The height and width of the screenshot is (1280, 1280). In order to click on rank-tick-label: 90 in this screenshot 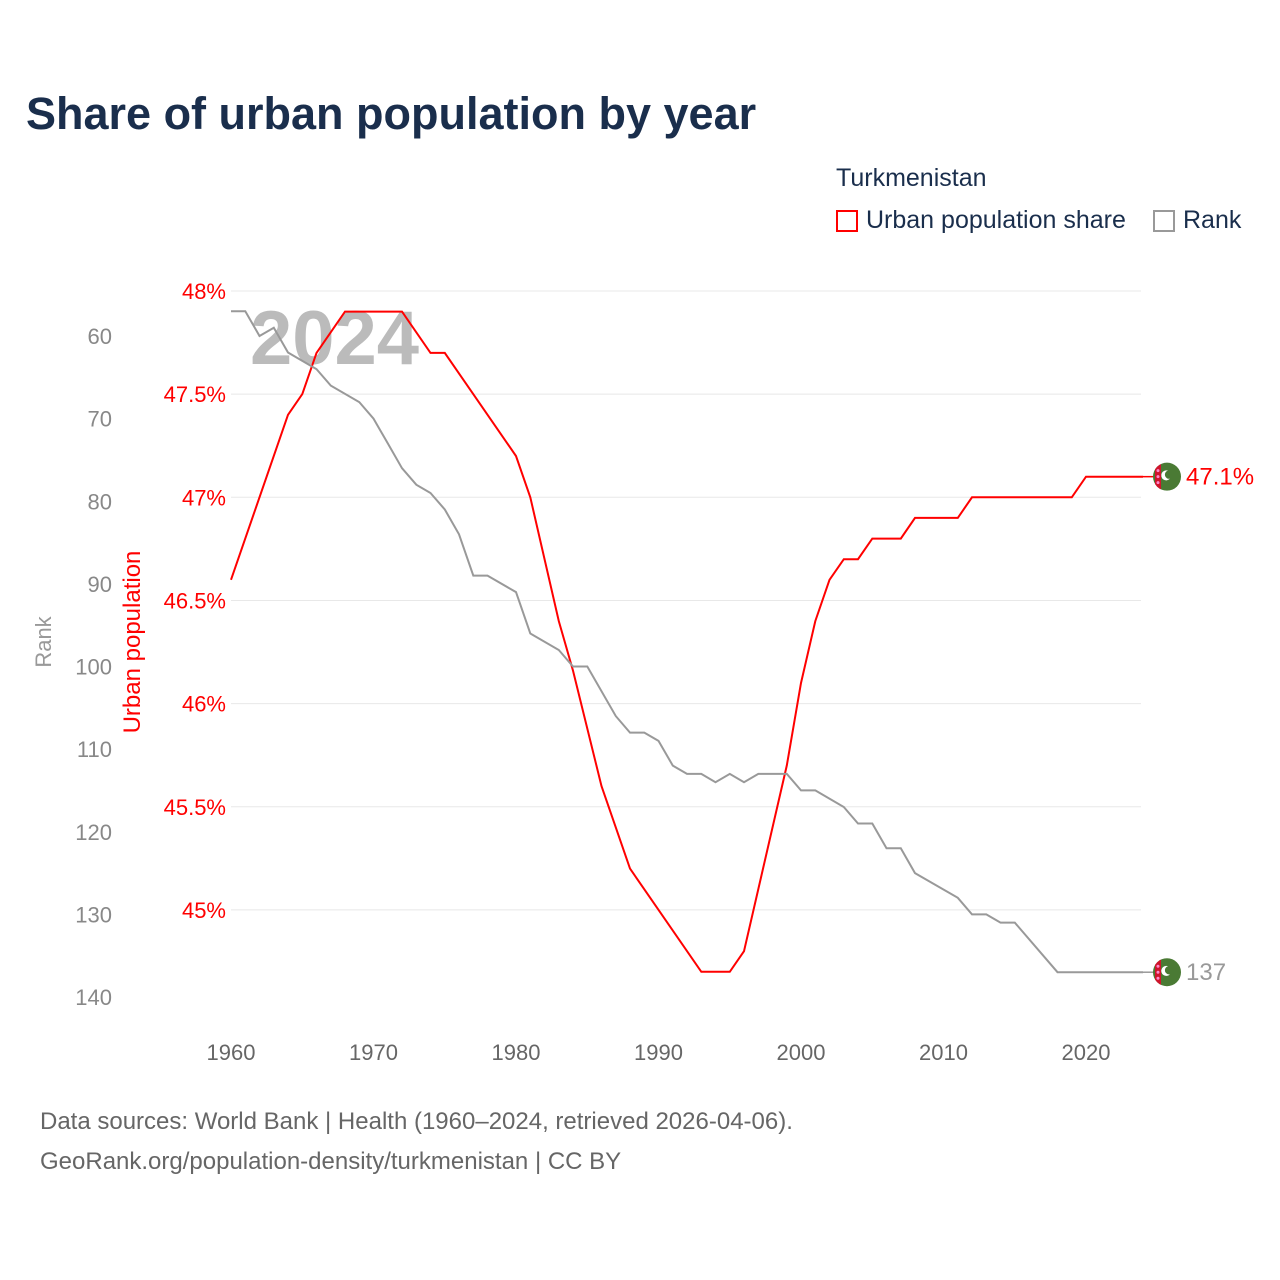, I will do `click(100, 584)`.